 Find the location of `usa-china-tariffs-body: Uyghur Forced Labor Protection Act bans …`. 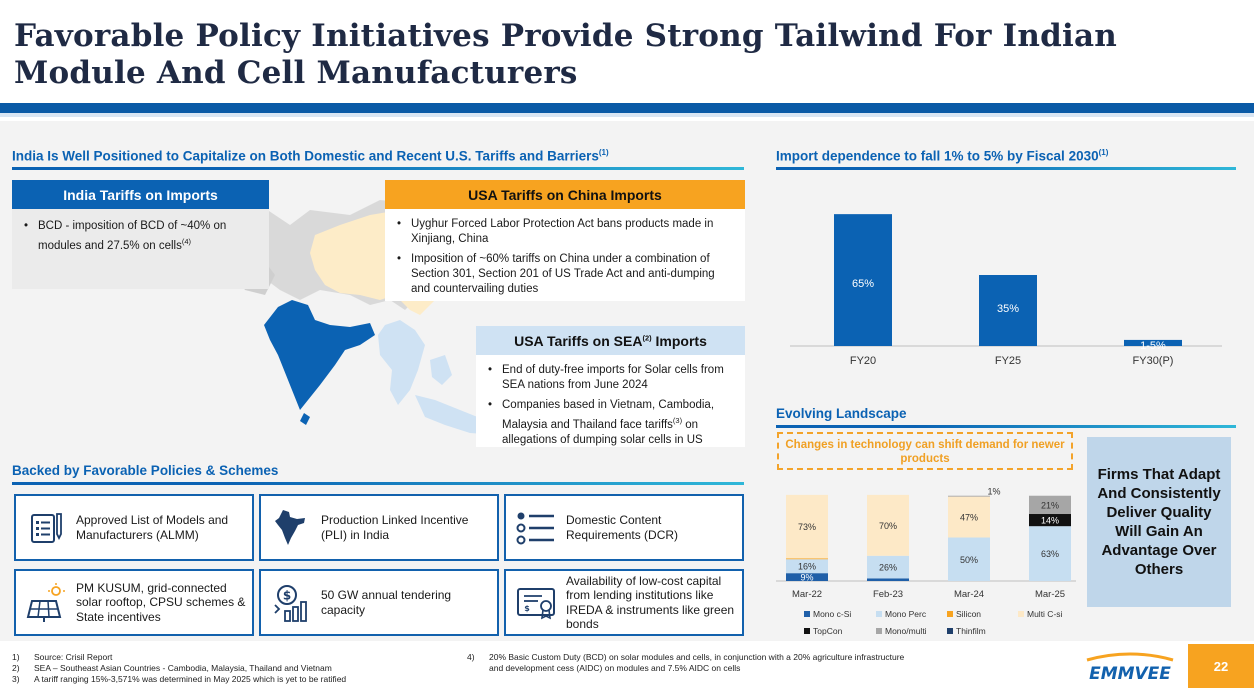

usa-china-tariffs-body: Uyghur Forced Labor Protection Act bans … is located at coordinates (565, 255).